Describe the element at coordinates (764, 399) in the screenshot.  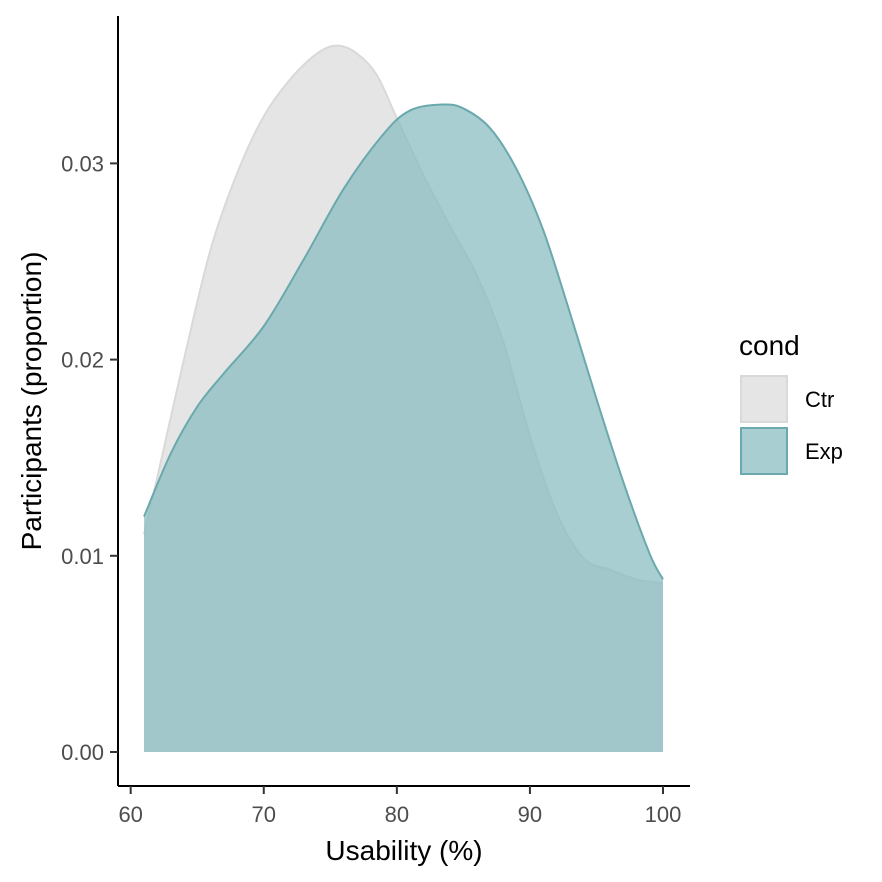
I see `legend-key-ctr` at that location.